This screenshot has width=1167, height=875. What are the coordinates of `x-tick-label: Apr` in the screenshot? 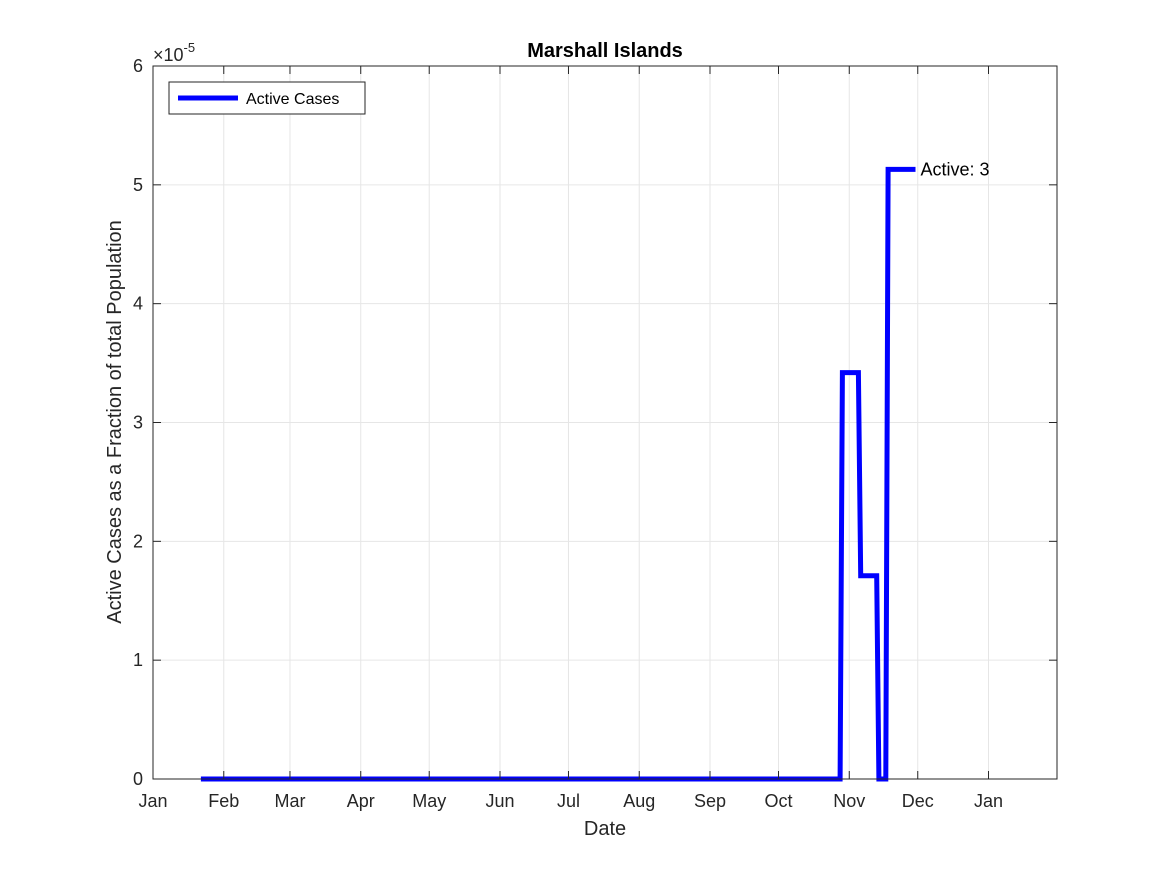 It's located at (361, 801).